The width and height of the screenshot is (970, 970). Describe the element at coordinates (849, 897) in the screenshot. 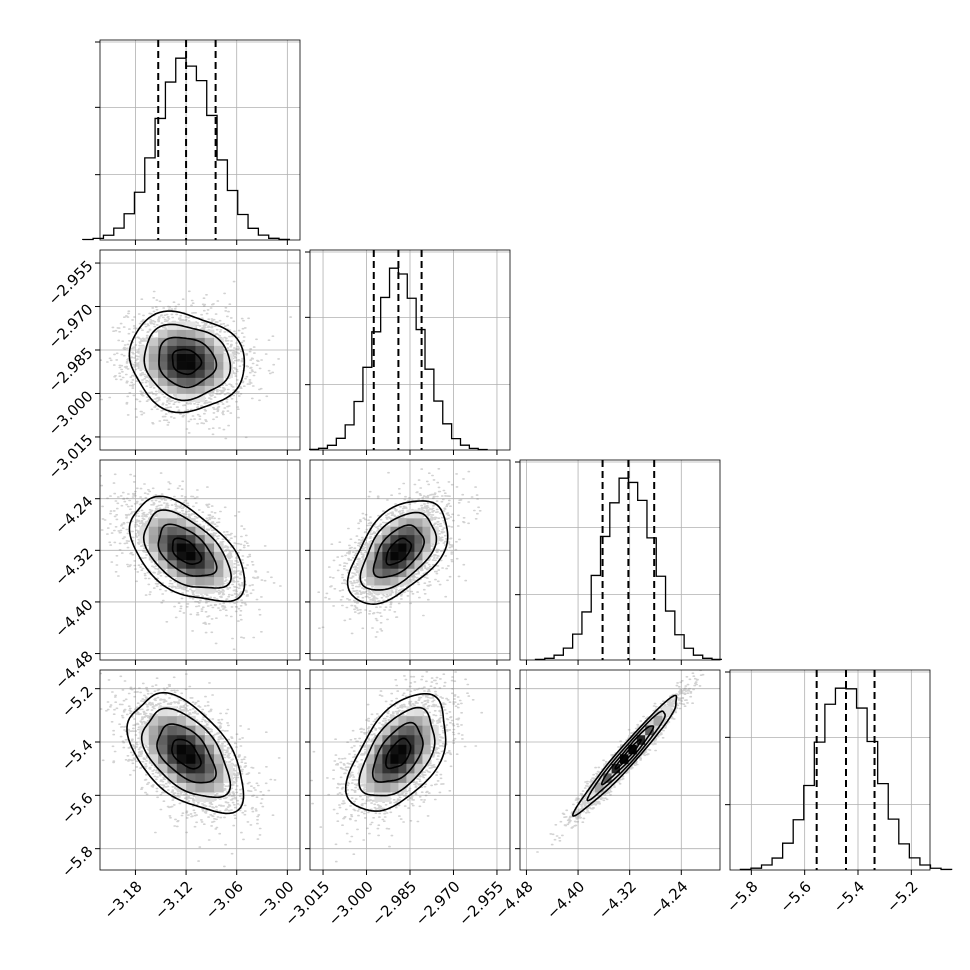

I see `x-tick-label-3-2: −5.4` at that location.